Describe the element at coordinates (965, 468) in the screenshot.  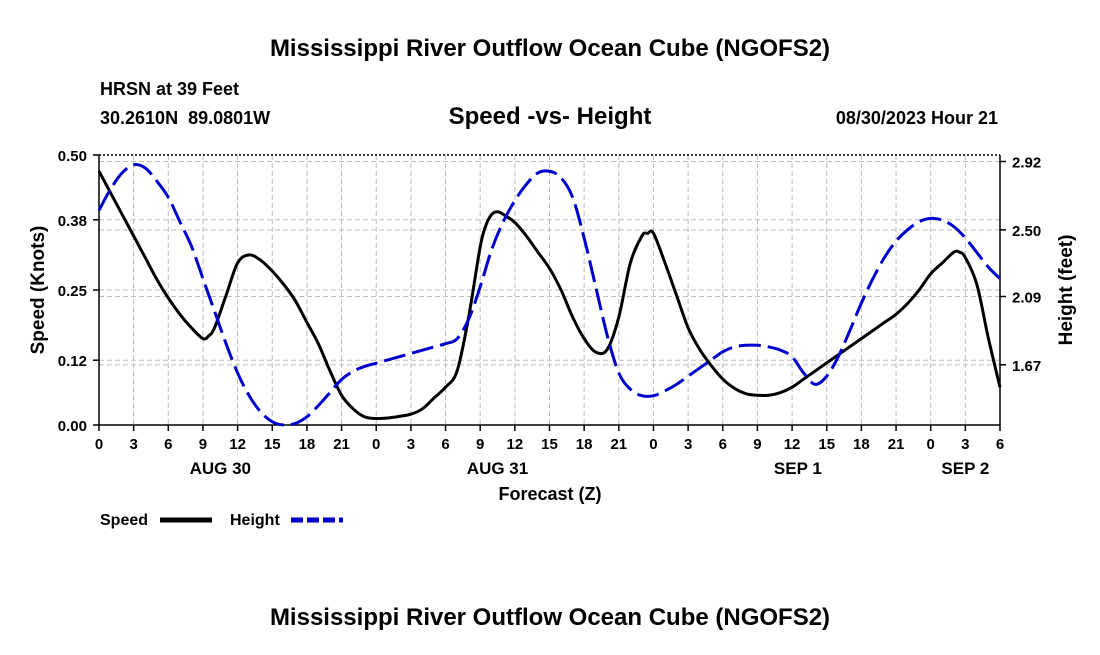
I see `date-label: SEP 2` at that location.